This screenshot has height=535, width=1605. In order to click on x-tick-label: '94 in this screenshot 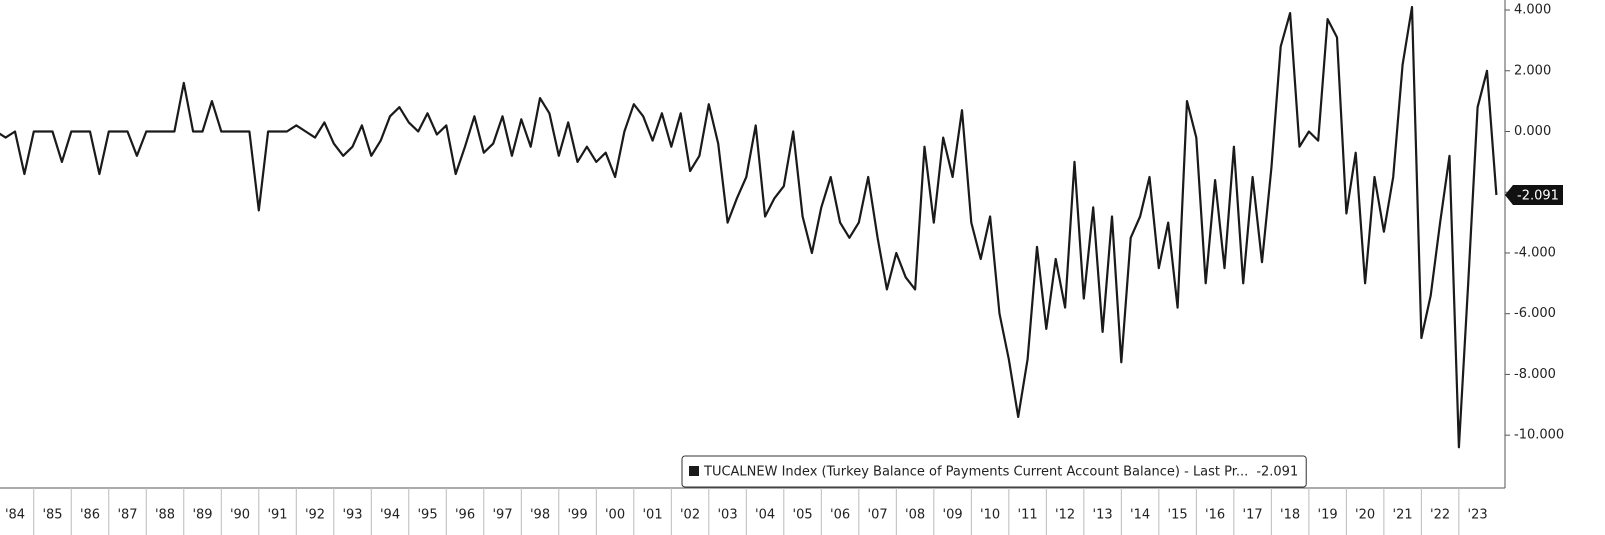, I will do `click(390, 515)`.